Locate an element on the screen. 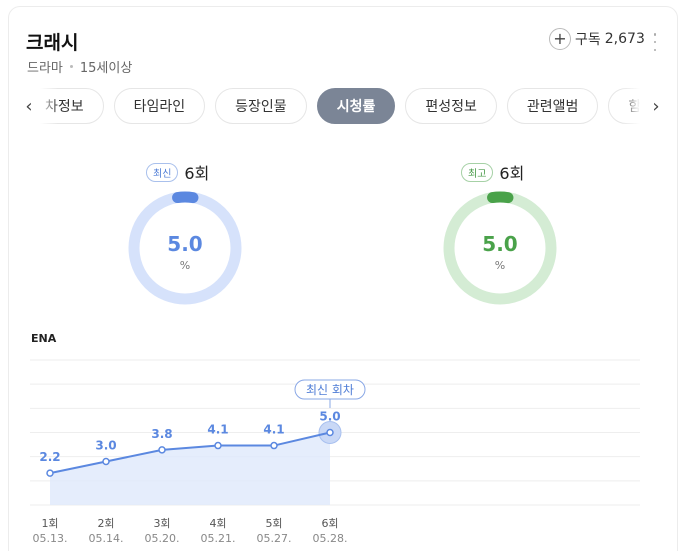 The width and height of the screenshot is (693, 551). series-area is located at coordinates (190, 468).